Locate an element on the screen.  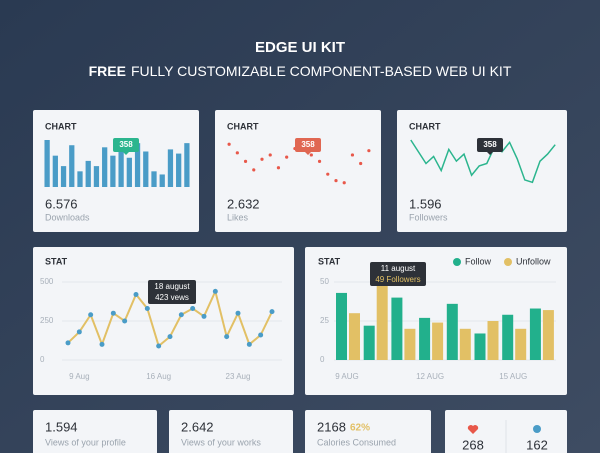
stat-caption: Views of your profile is located at coordinates (85, 442).